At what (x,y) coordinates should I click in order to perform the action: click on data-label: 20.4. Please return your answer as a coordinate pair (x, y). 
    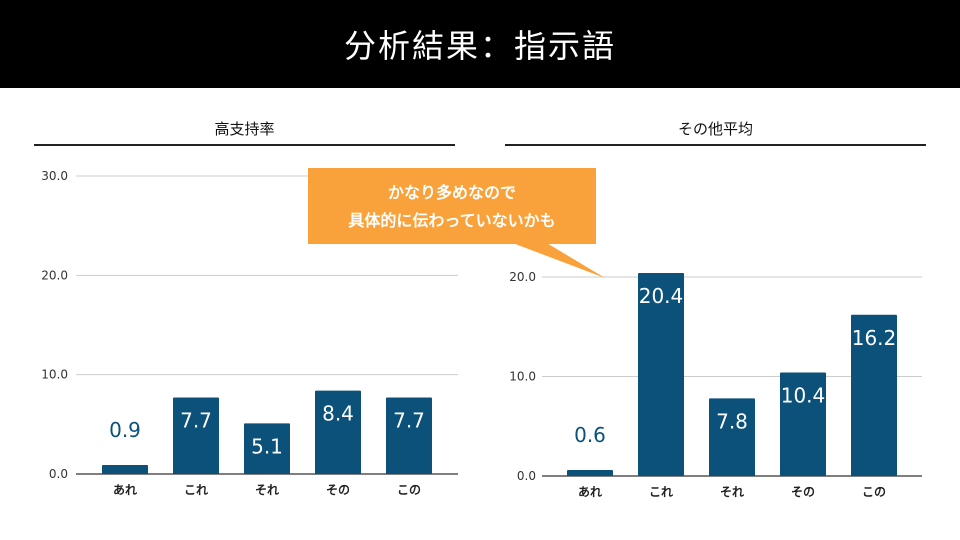
    Looking at the image, I should click on (661, 296).